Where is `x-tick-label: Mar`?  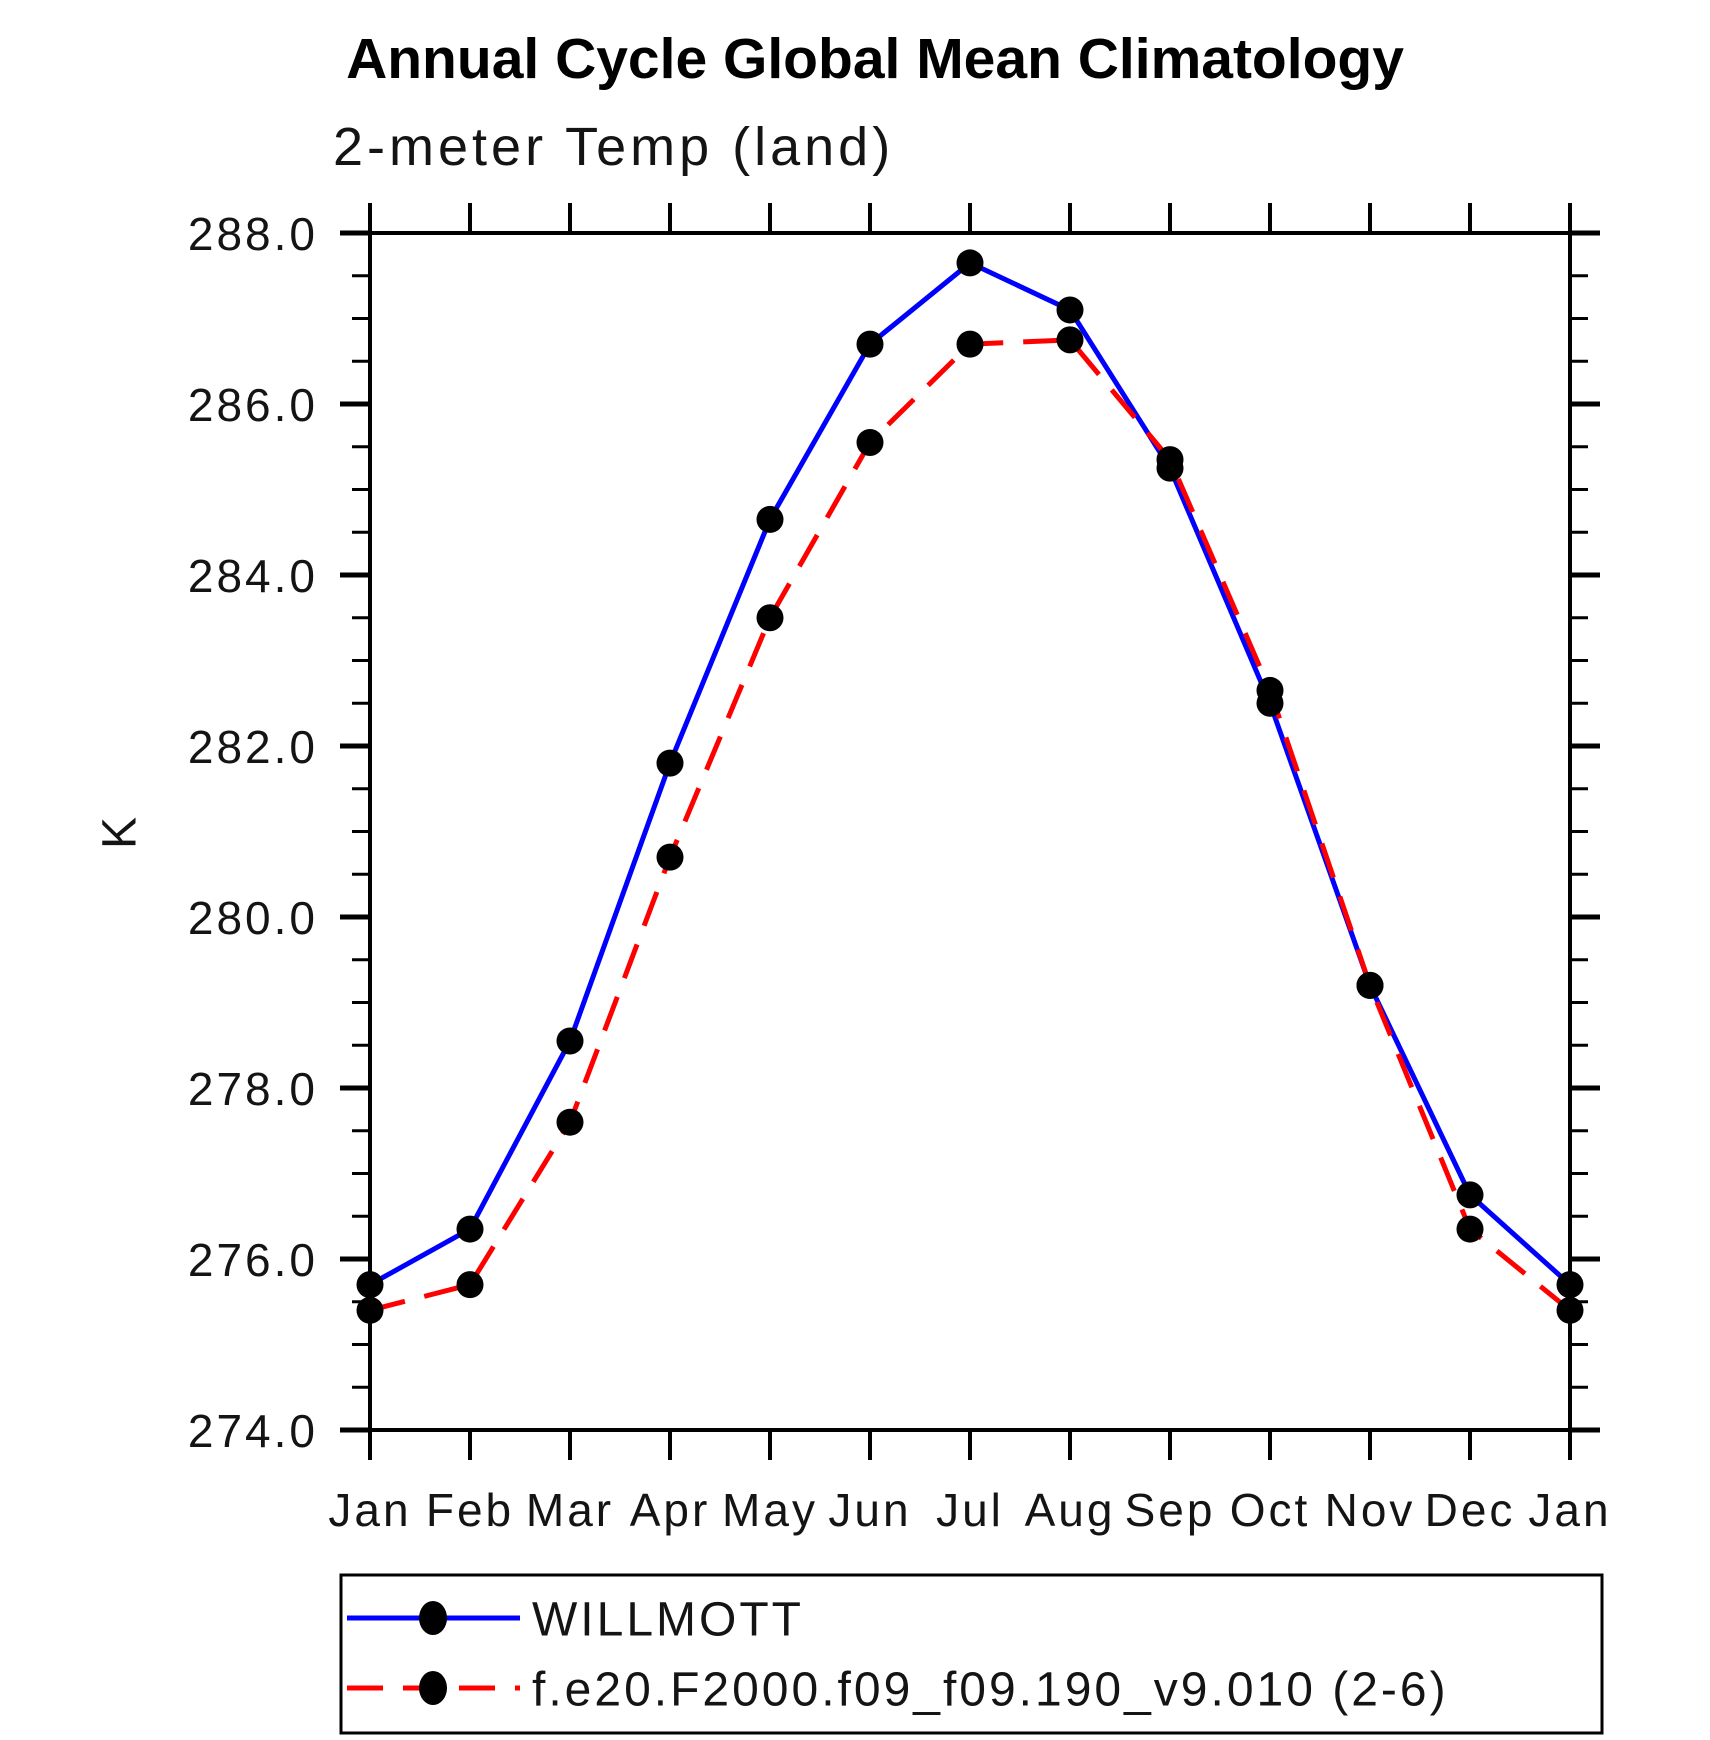
x-tick-label: Mar is located at coordinates (570, 1510).